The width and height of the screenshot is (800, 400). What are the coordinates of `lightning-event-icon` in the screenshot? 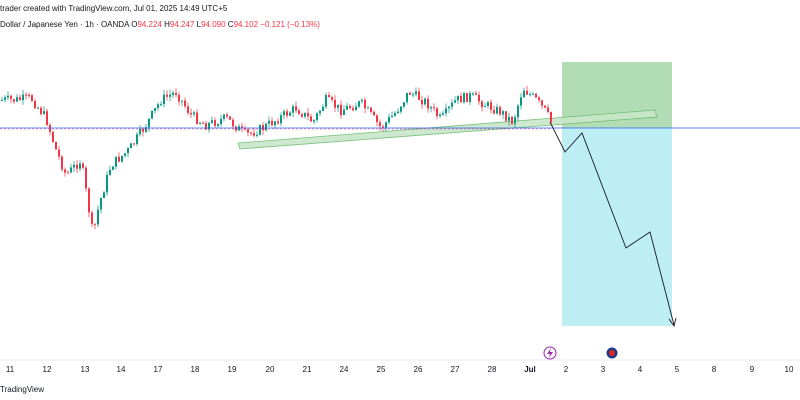 It's located at (550, 353).